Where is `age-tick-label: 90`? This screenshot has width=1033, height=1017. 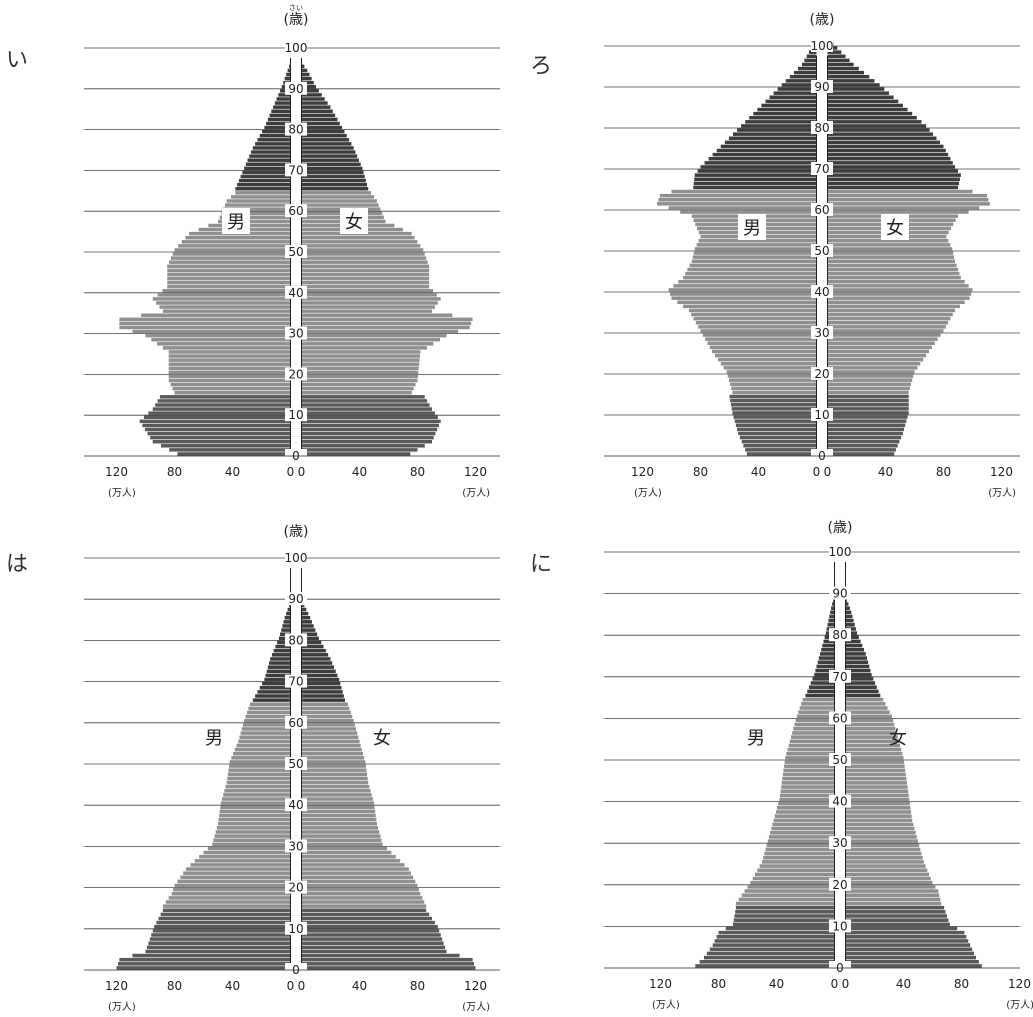
age-tick-label: 90 is located at coordinates (295, 89).